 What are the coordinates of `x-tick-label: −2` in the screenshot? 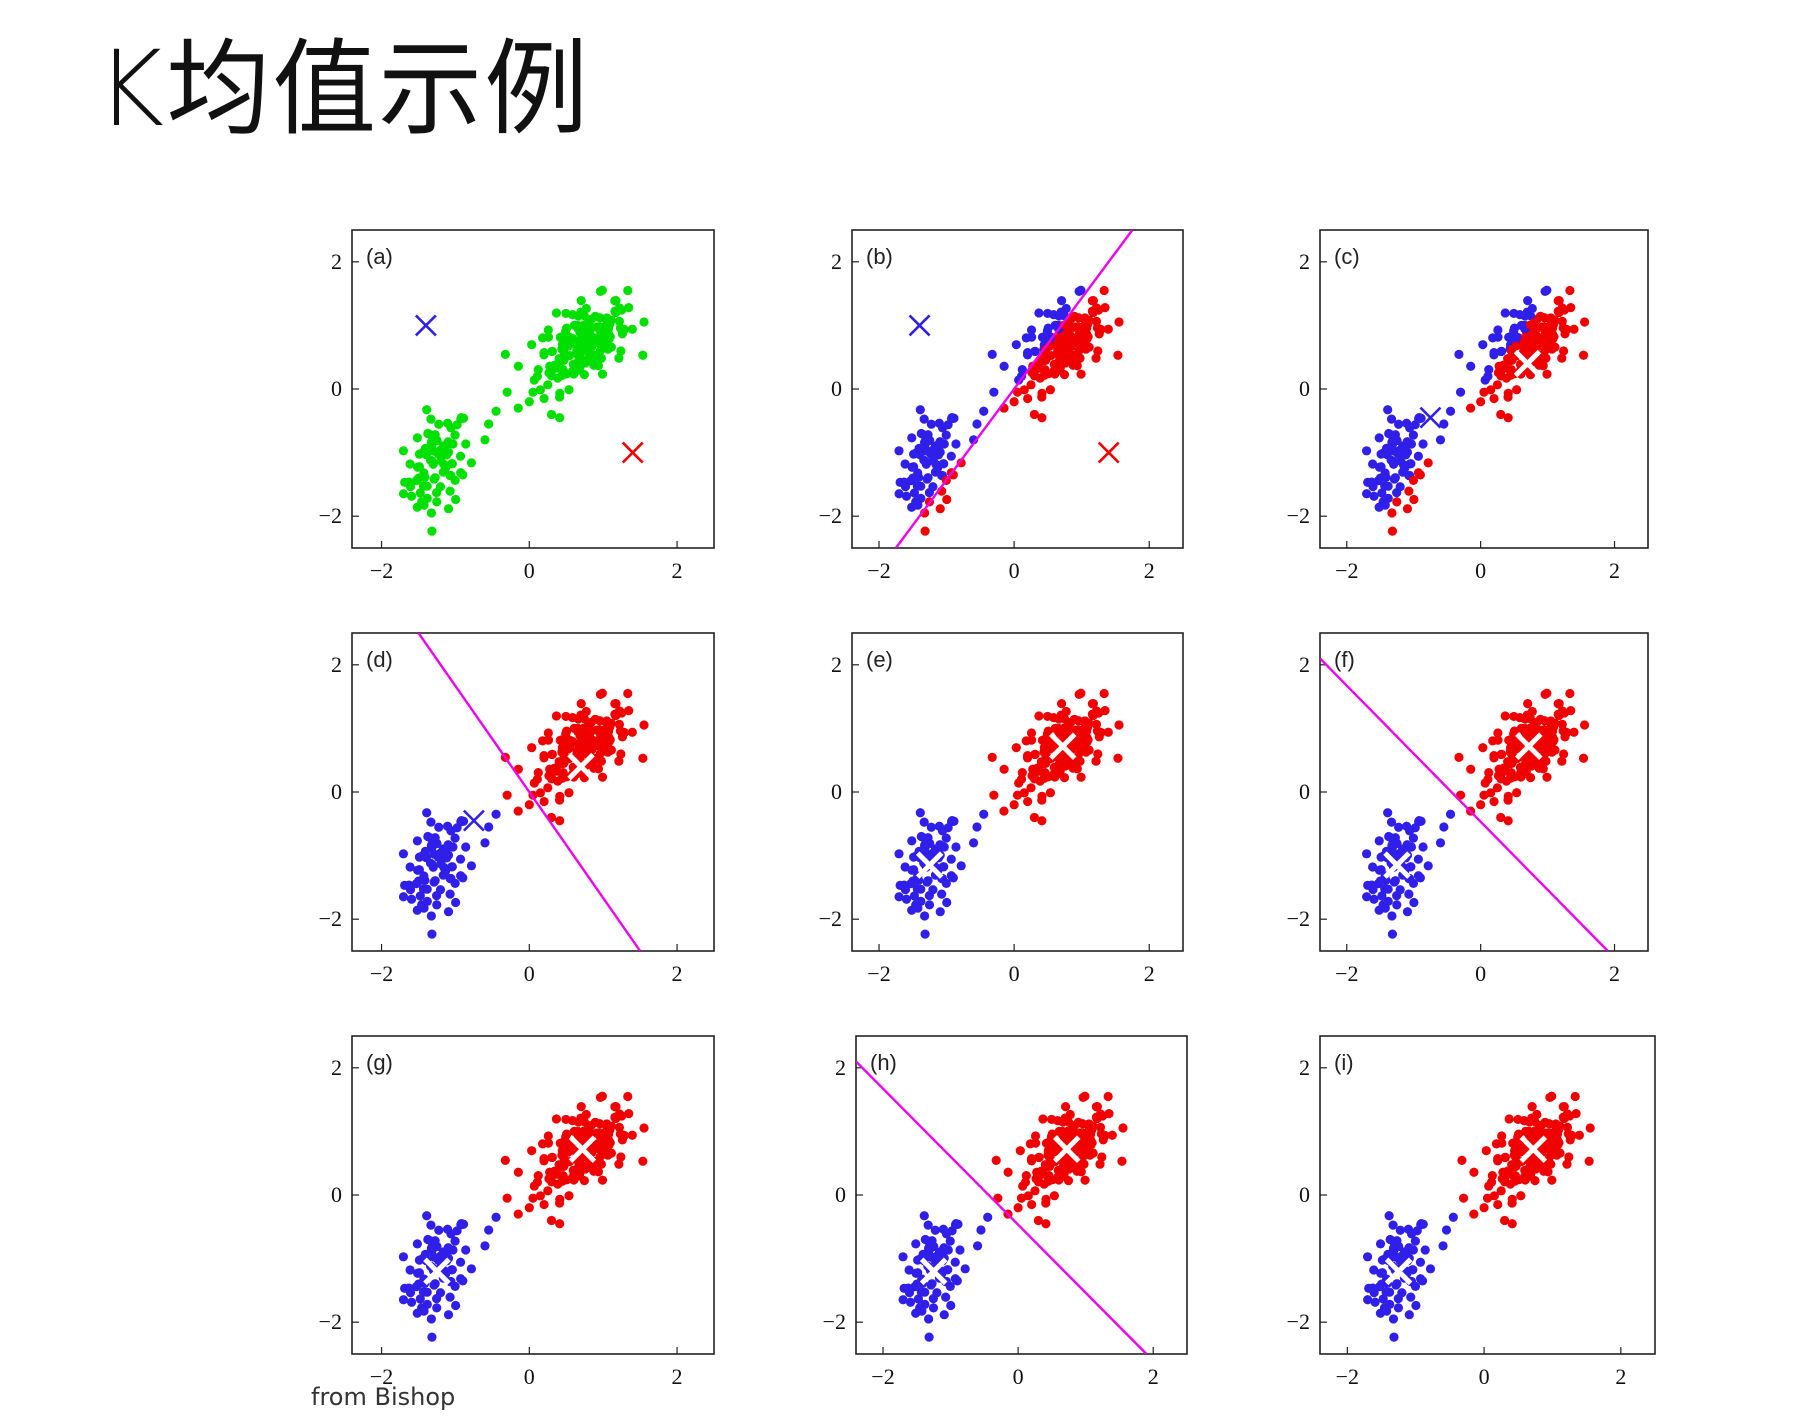 It's located at (381, 973).